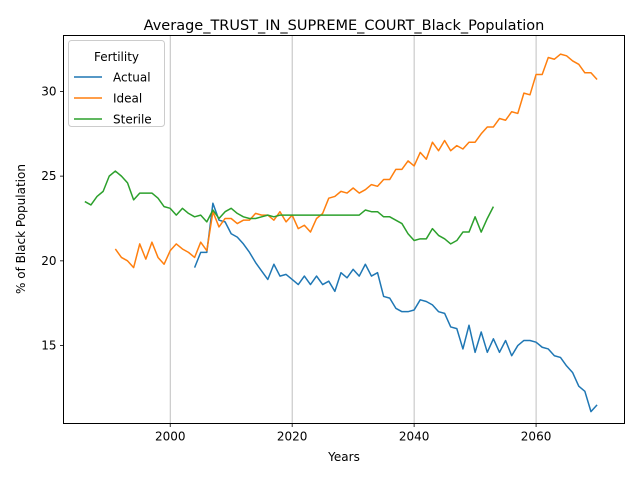  What do you see at coordinates (343, 457) in the screenshot?
I see `x-axis-label: Years` at bounding box center [343, 457].